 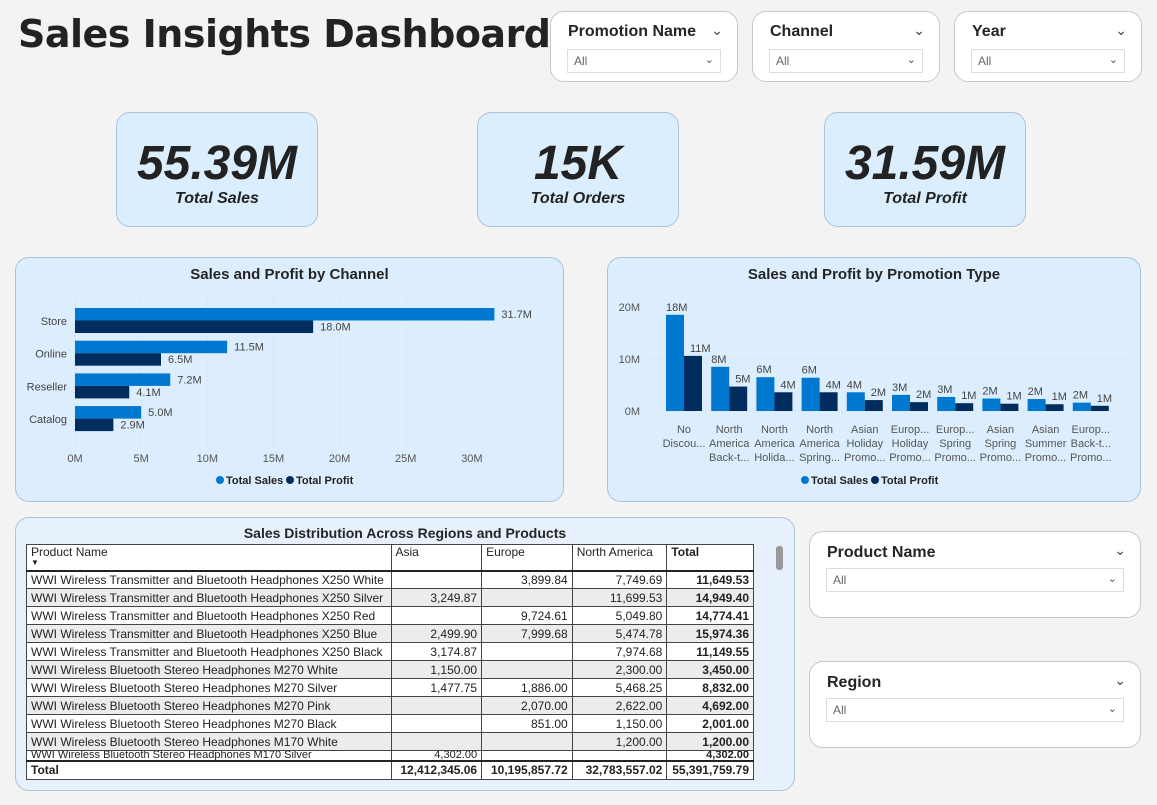 I want to click on column-header: Asia, so click(x=436, y=558).